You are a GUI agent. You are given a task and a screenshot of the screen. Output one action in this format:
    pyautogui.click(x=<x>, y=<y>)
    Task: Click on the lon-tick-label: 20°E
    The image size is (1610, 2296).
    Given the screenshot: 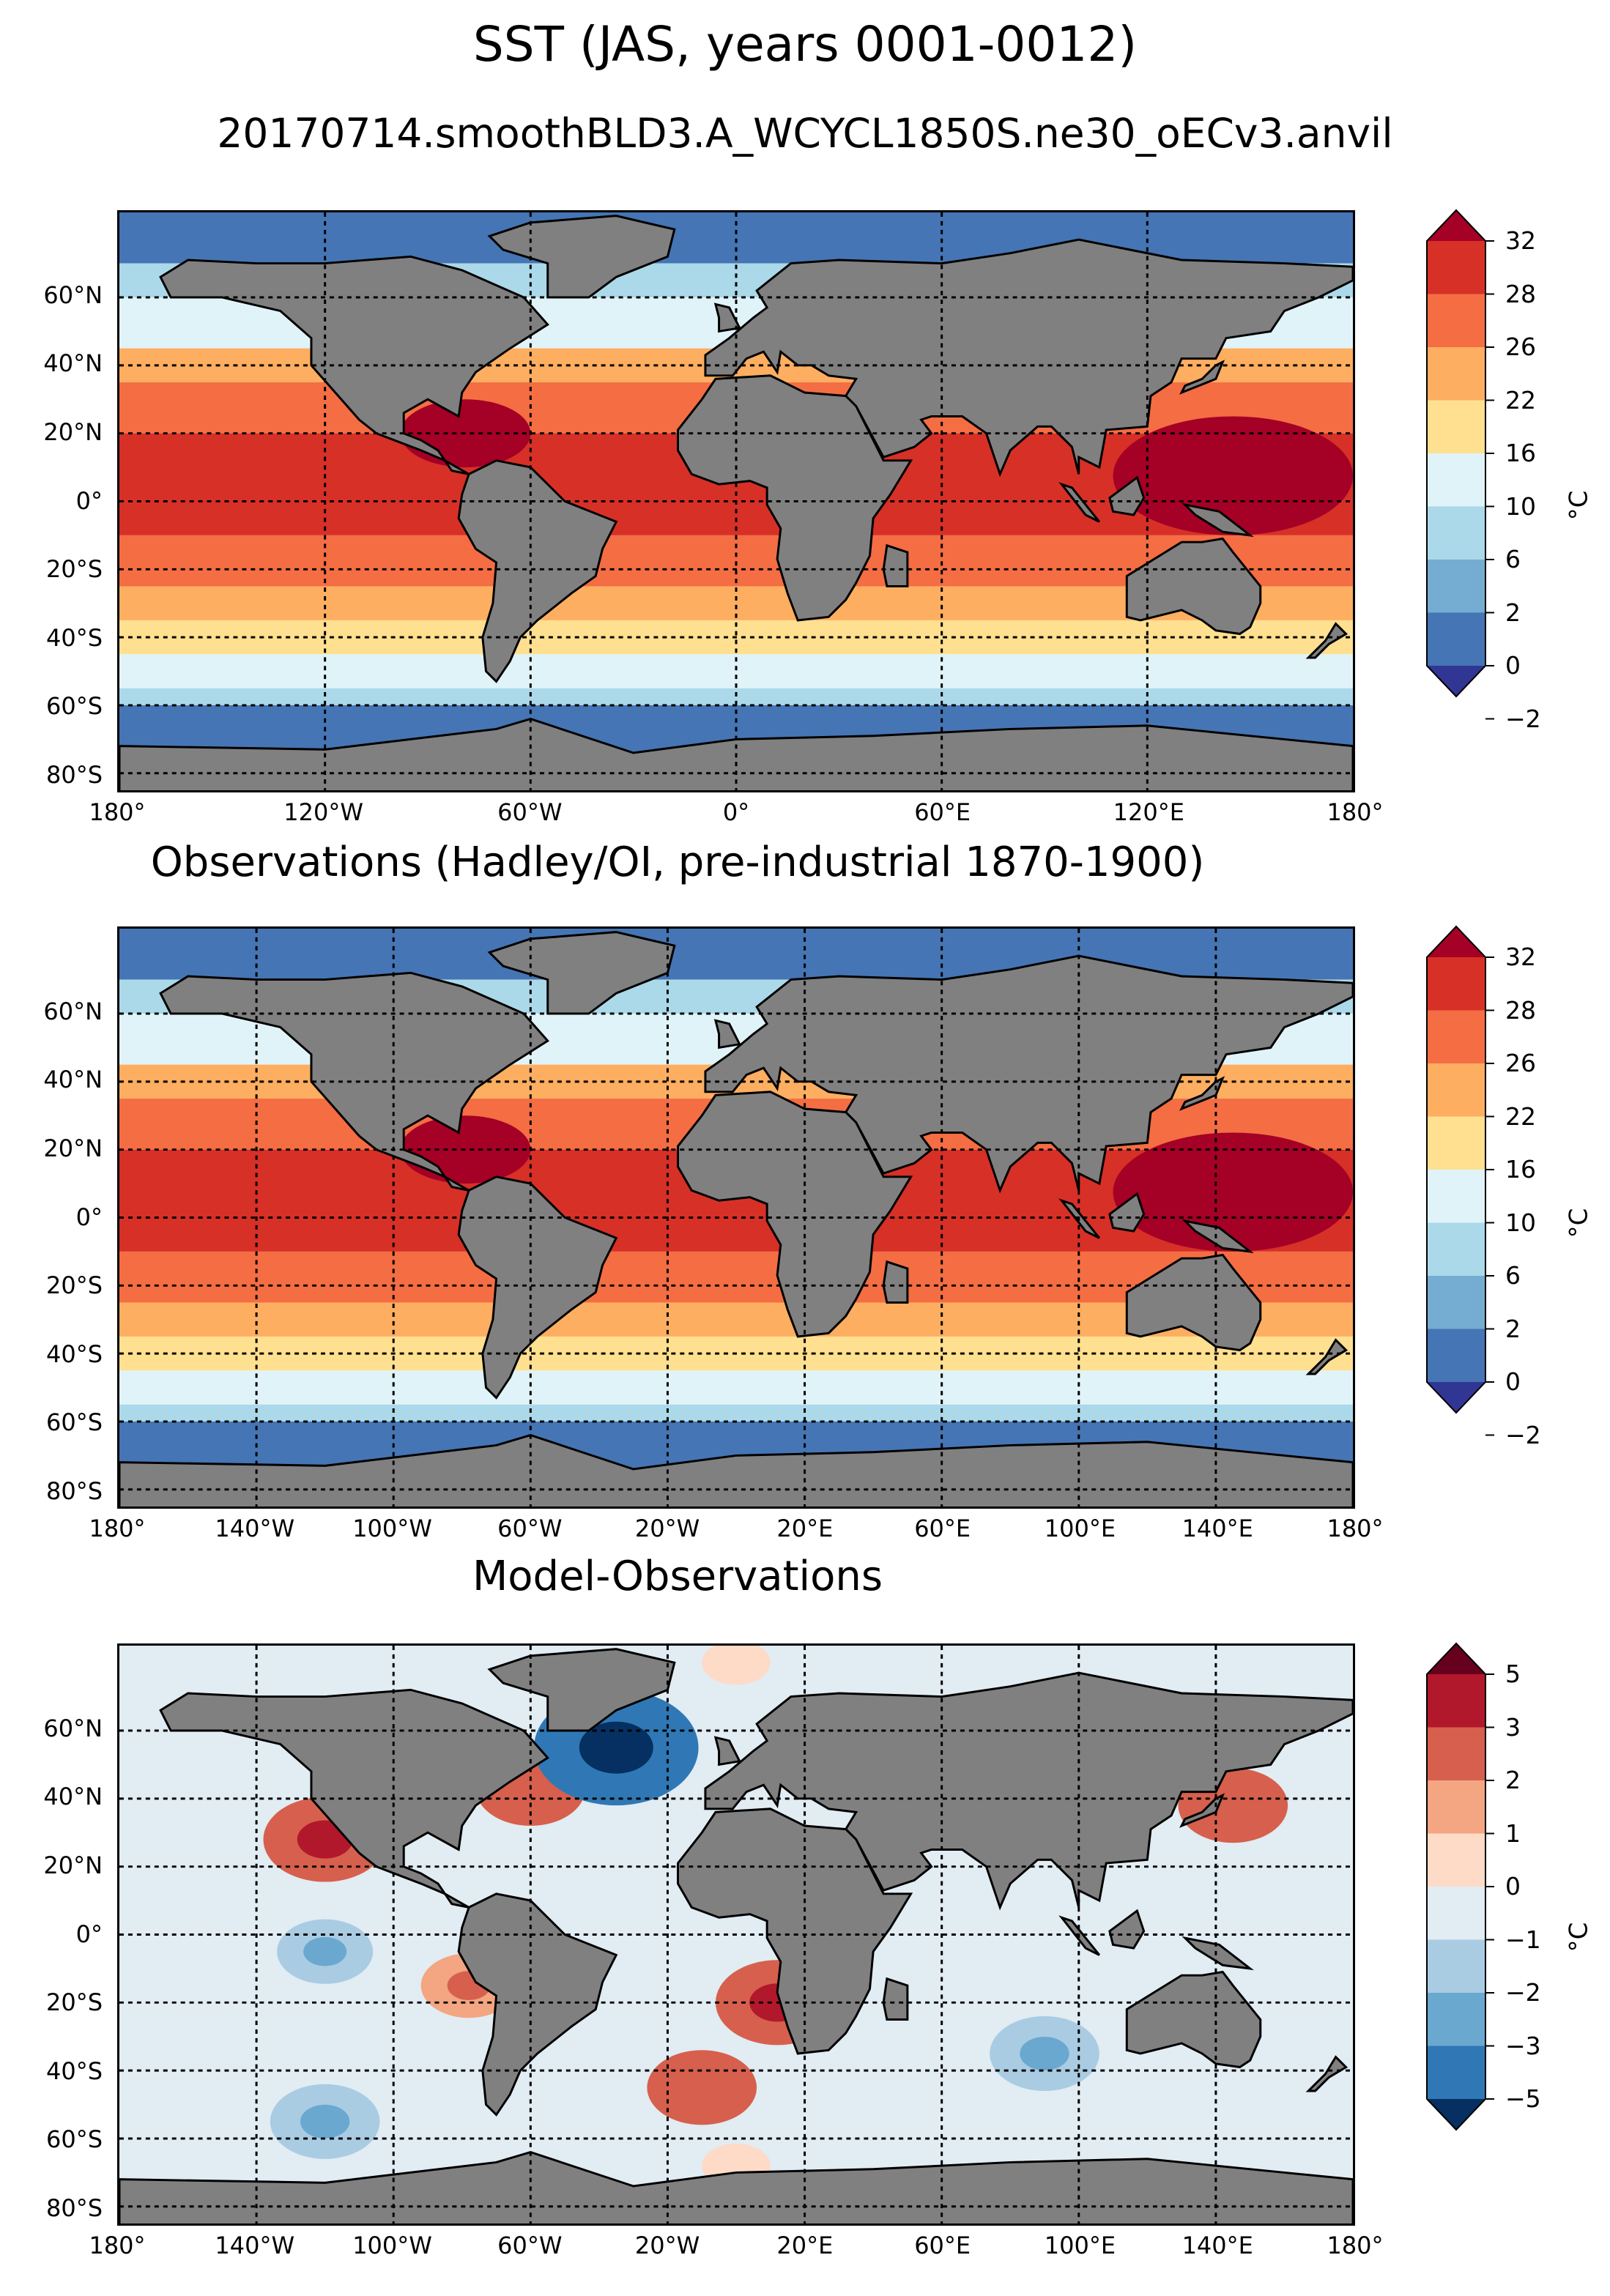 What is the action you would take?
    pyautogui.click(x=805, y=1528)
    